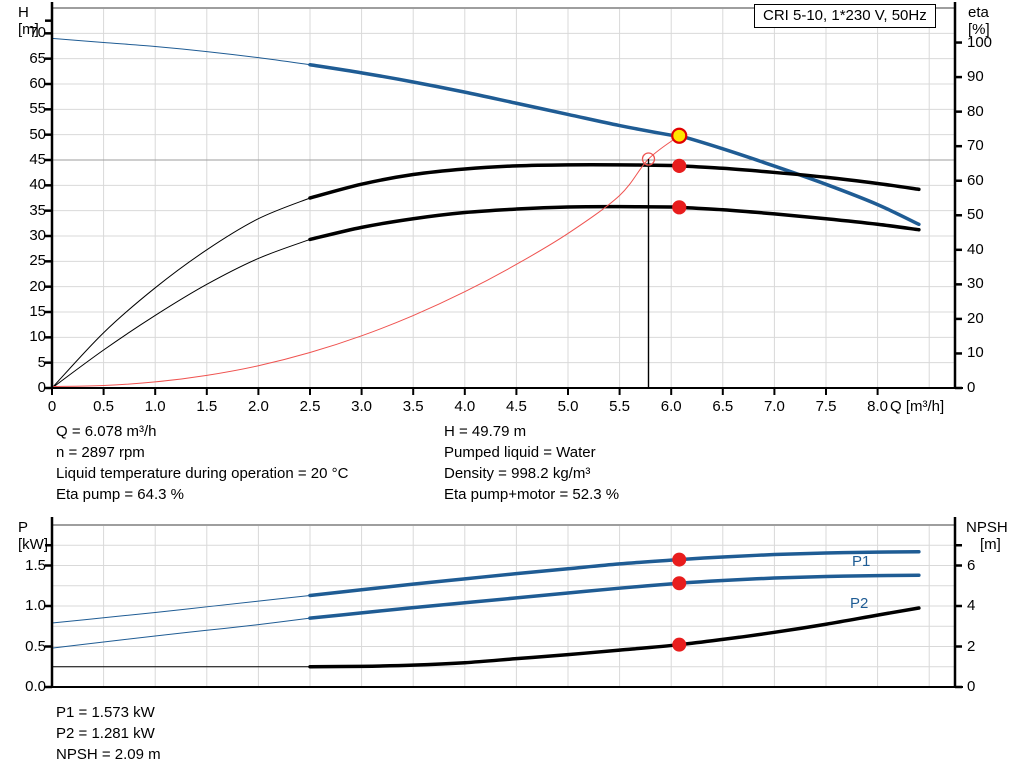  Describe the element at coordinates (35, 565) in the screenshot. I see `bottom-left-tick: 1.5` at that location.